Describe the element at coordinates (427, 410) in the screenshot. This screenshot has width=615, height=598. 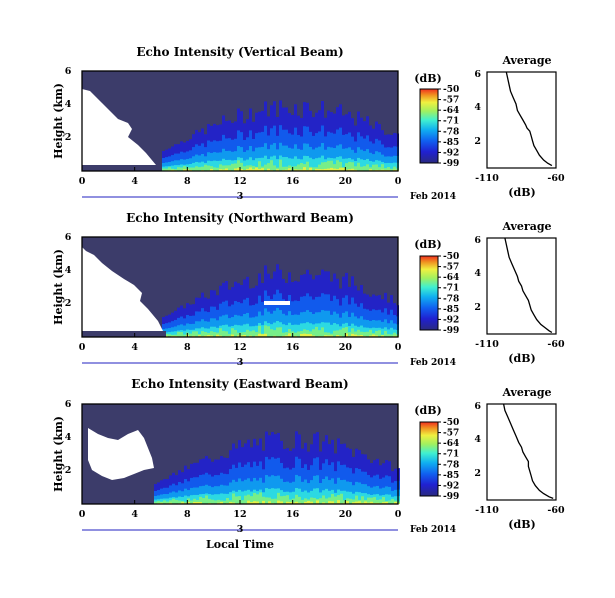
I see `colorbar-unit: (dB)` at that location.